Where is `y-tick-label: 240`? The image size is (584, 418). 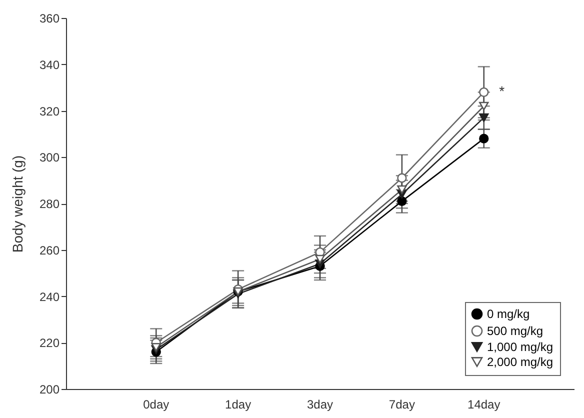 y-tick-label: 240 is located at coordinates (49, 297).